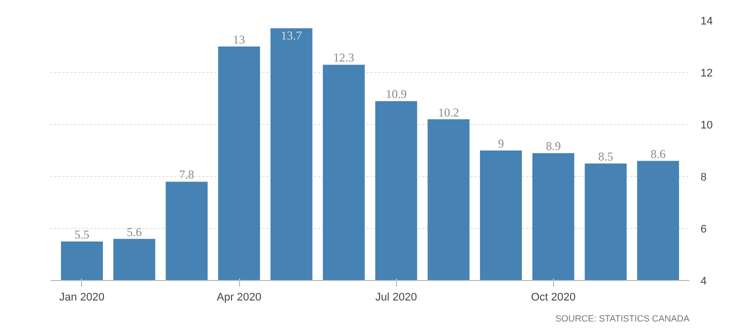 Image resolution: width=734 pixels, height=328 pixels. I want to click on y-tick-label: 12, so click(706, 74).